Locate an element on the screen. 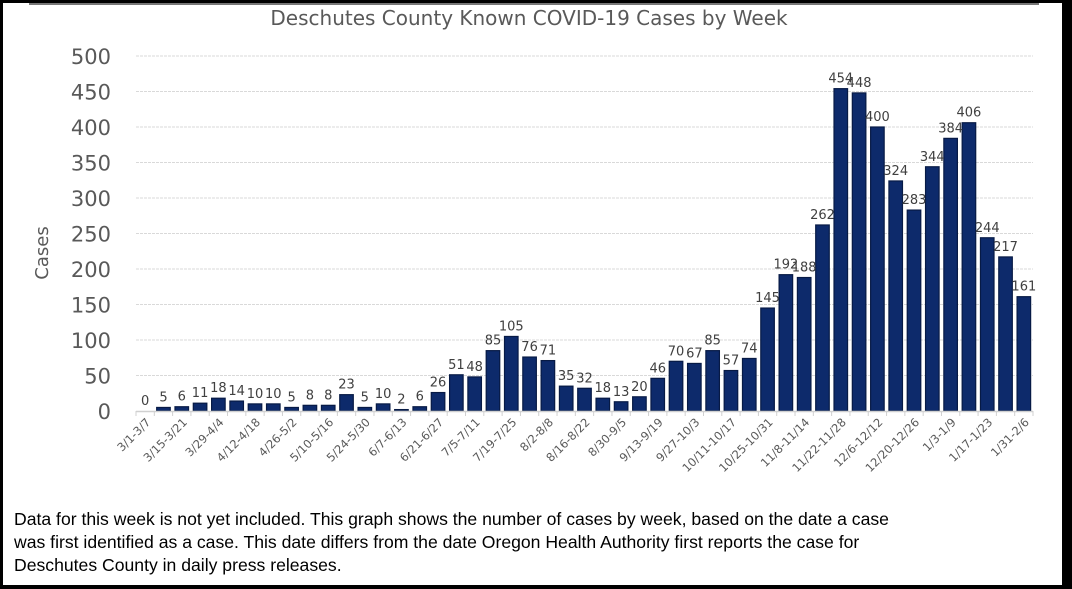 The height and width of the screenshot is (589, 1072). data-label: 20 is located at coordinates (639, 387).